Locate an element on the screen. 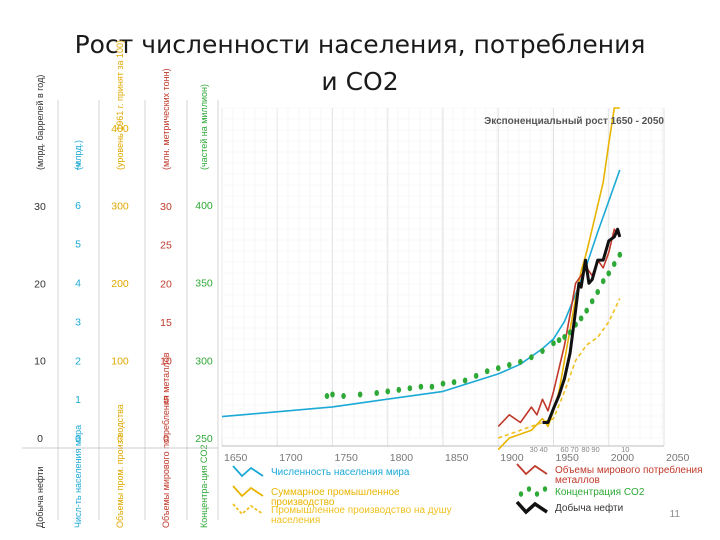 Image resolution: width=720 pixels, height=540 pixels. x-minor-tick-label: 90 is located at coordinates (595, 449).